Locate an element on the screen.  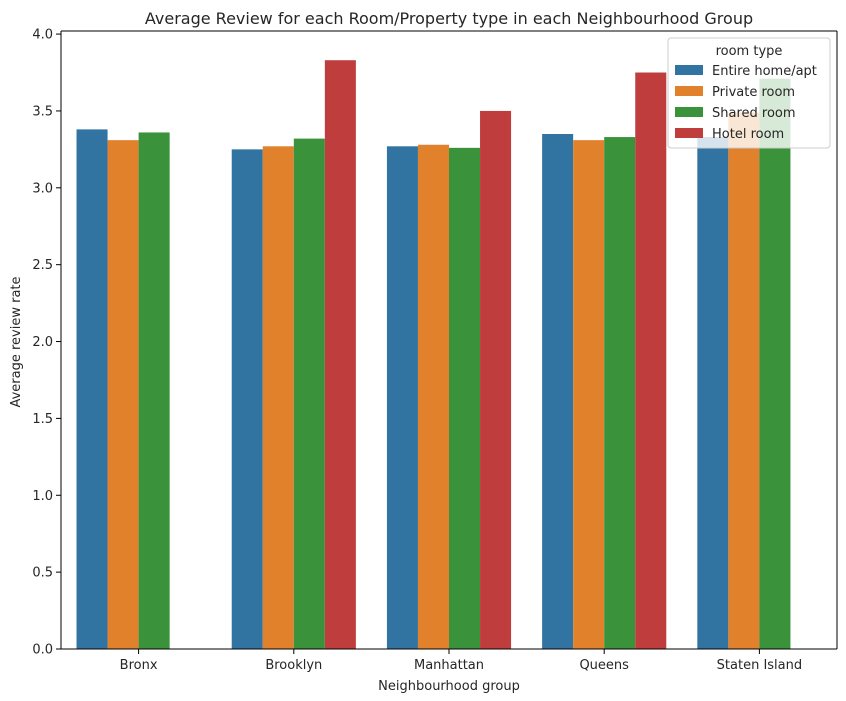
x-tick-label: Staten Island is located at coordinates (759, 665).